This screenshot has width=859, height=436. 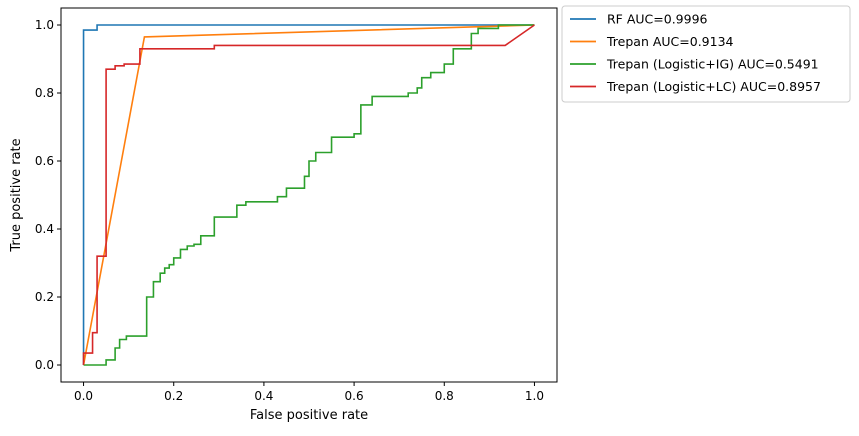 I want to click on x-tick-label: 0.8, so click(x=444, y=396).